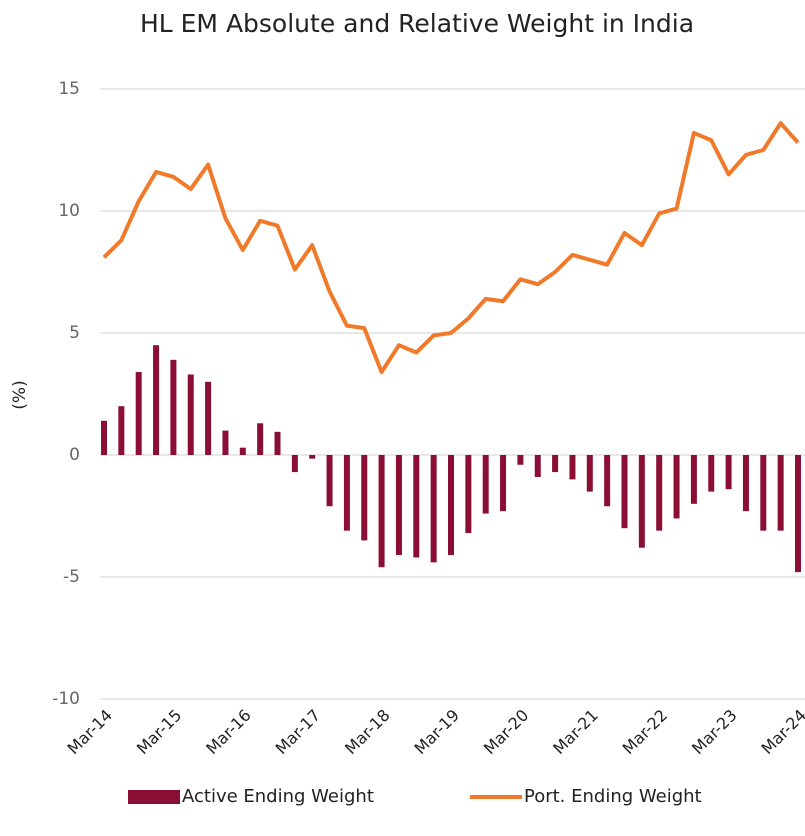 This screenshot has width=805, height=836. Describe the element at coordinates (645, 732) in the screenshot. I see `x-tick-label: Mar-22` at that location.